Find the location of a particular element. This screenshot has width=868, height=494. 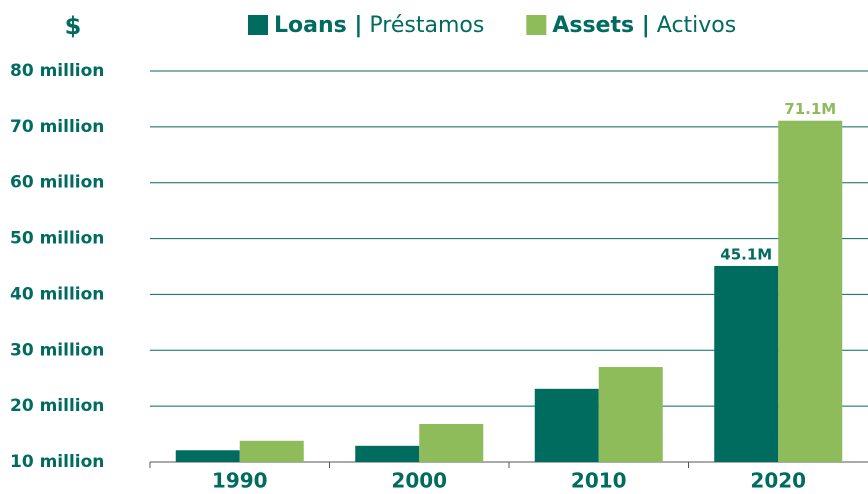

y-tick-label: 50 million is located at coordinates (57, 239).